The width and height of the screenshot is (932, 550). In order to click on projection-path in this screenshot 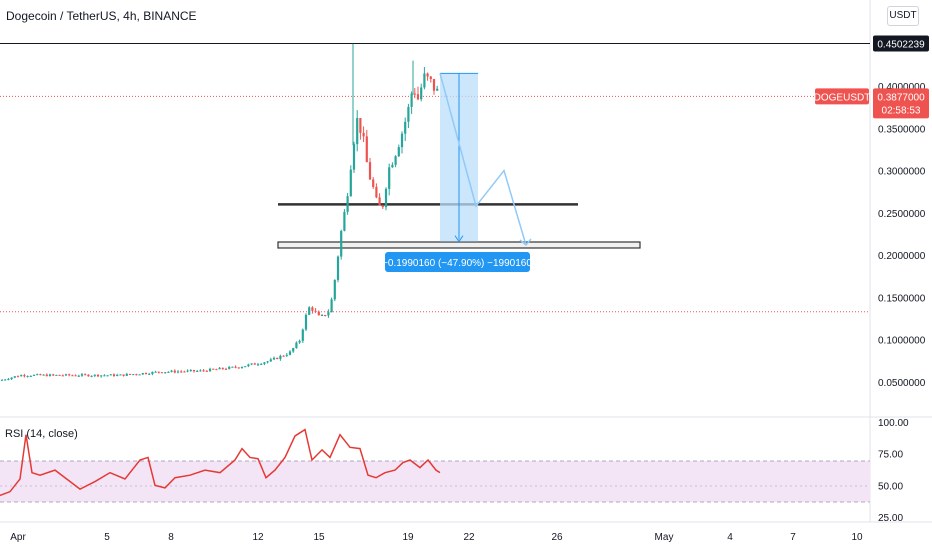, I will do `click(485, 160)`.